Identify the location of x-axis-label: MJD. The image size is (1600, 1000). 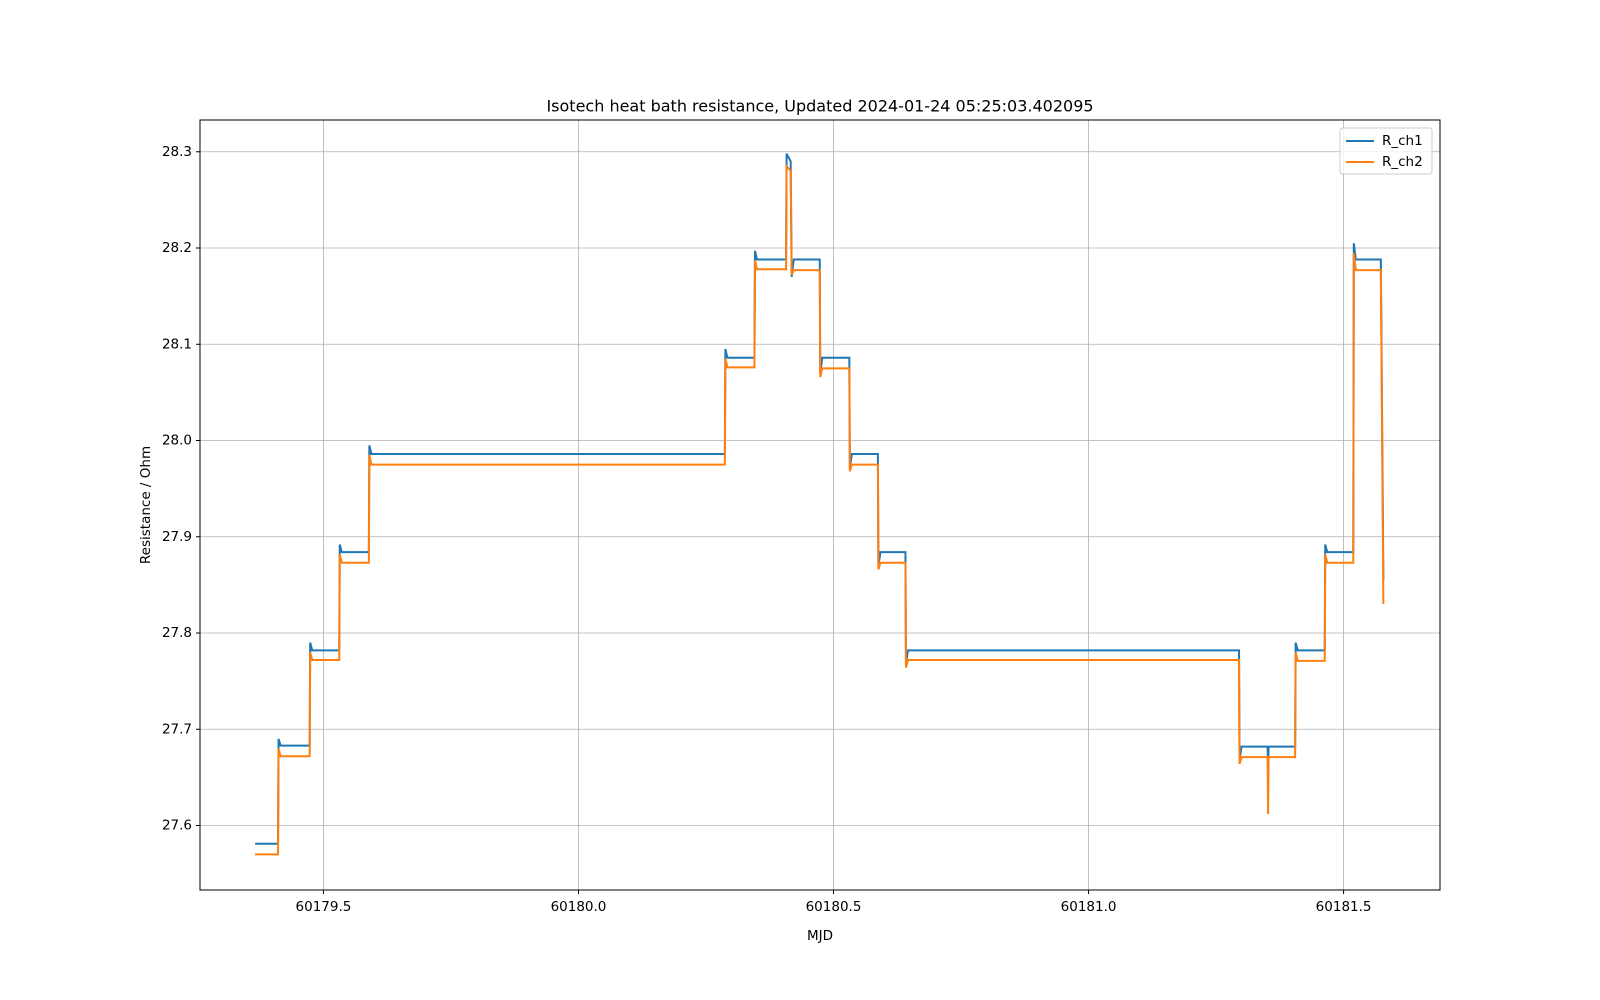
(820, 936).